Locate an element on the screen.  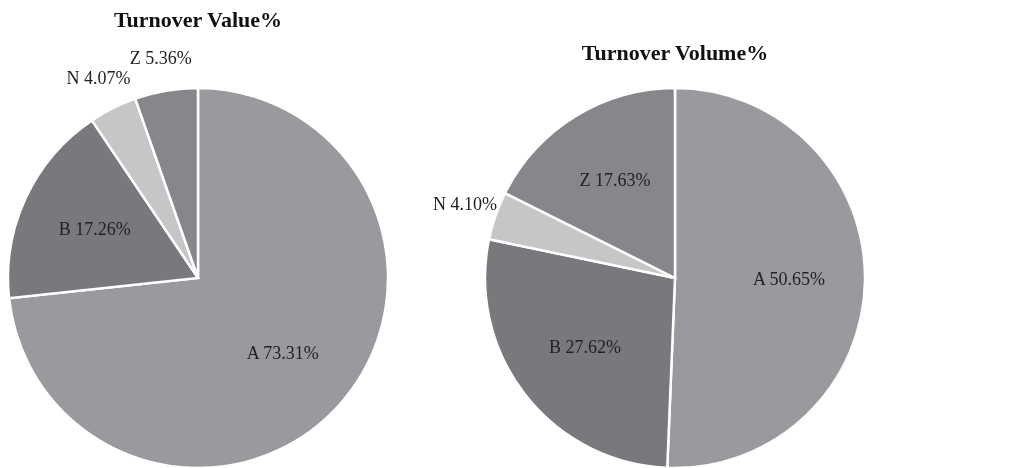
slice-label: Z 5.36% is located at coordinates (160, 57).